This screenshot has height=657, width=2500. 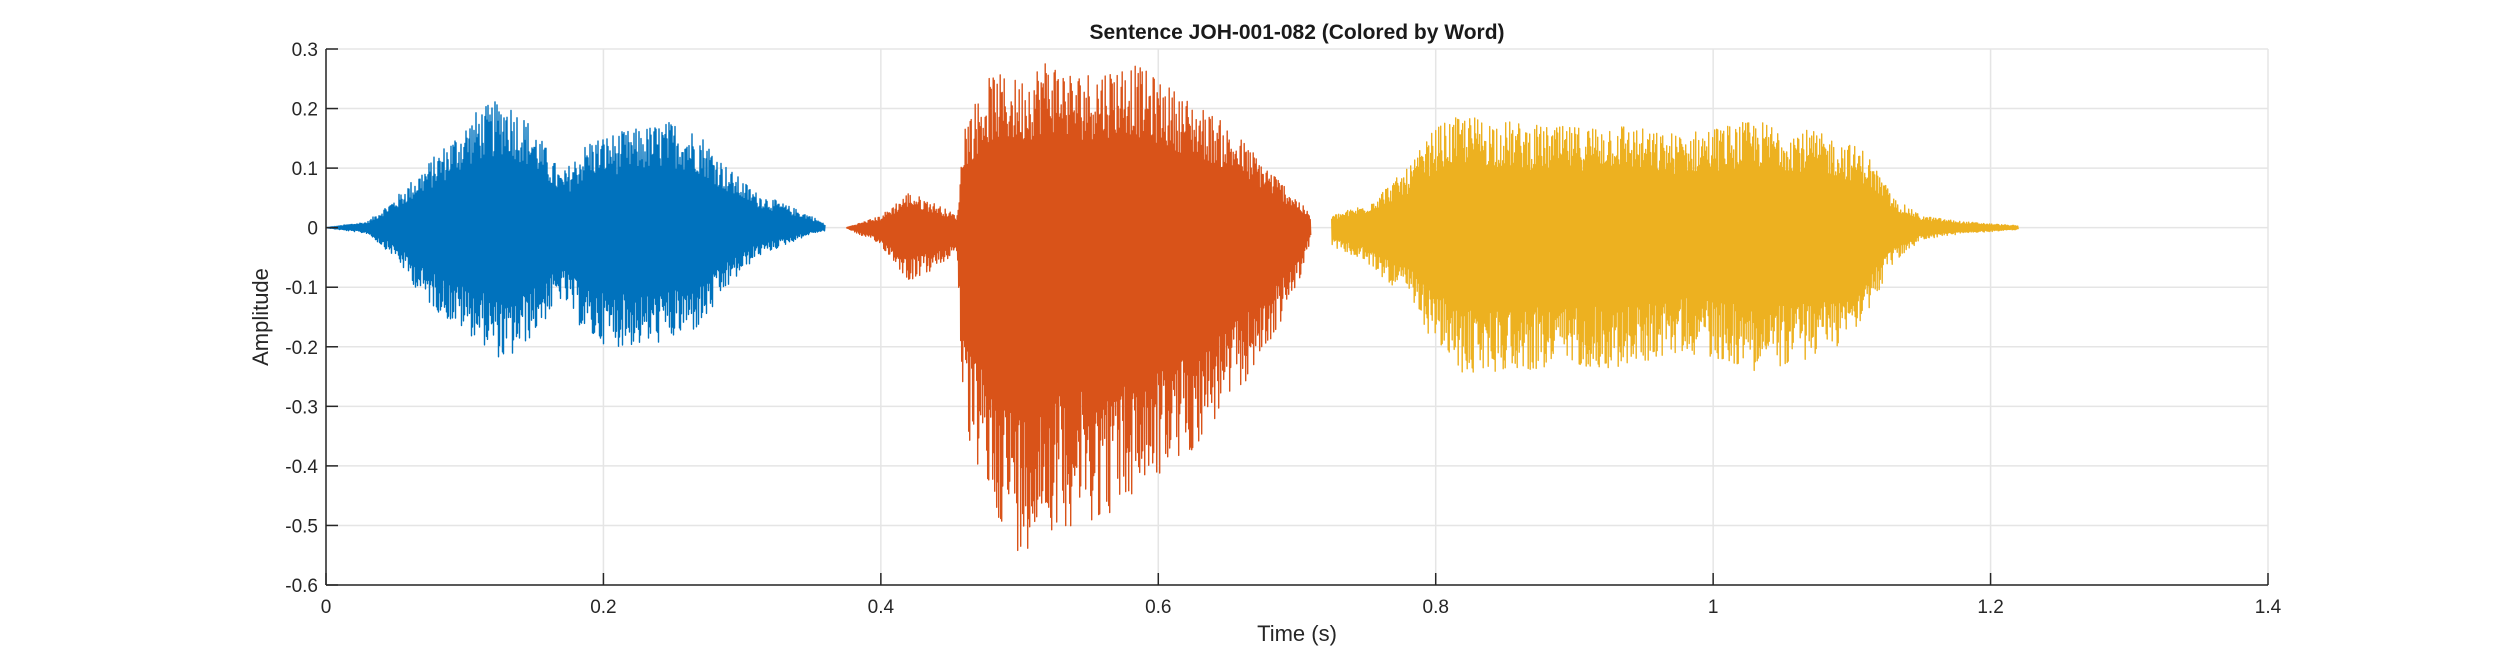 What do you see at coordinates (305, 110) in the screenshot?
I see `y-tick-label: 0.2` at bounding box center [305, 110].